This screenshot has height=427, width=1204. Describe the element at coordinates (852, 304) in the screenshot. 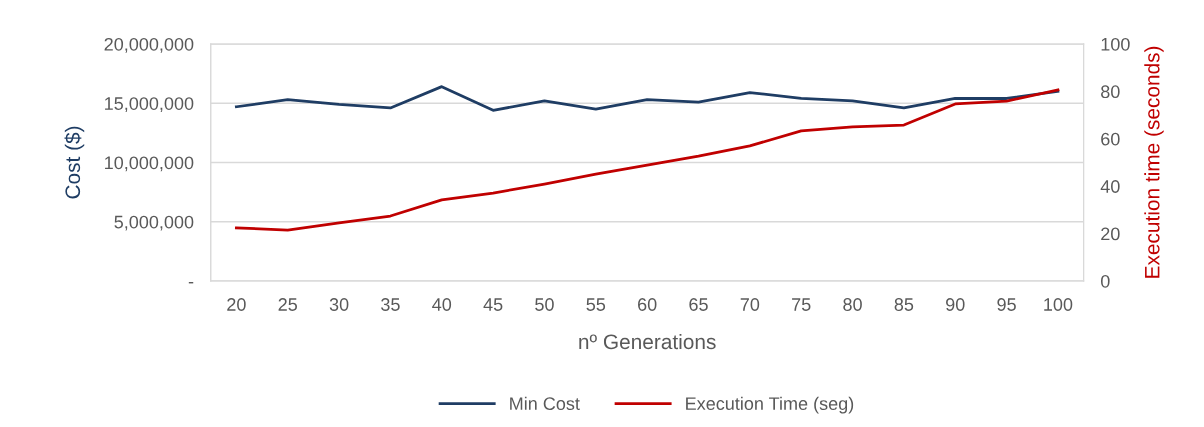

I see `x-tick-label: 80` at that location.